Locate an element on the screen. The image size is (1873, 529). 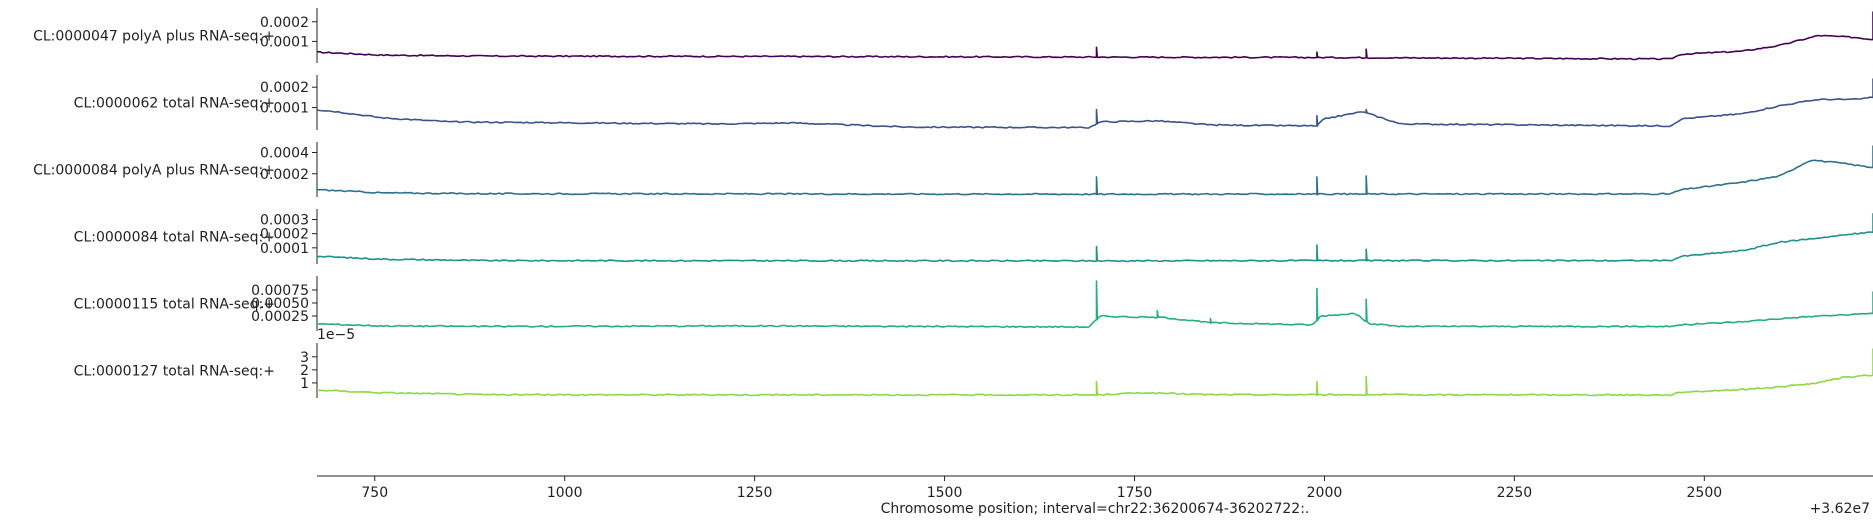
track-label: CL:0000062 total RNA-seq:+ is located at coordinates (174, 104).